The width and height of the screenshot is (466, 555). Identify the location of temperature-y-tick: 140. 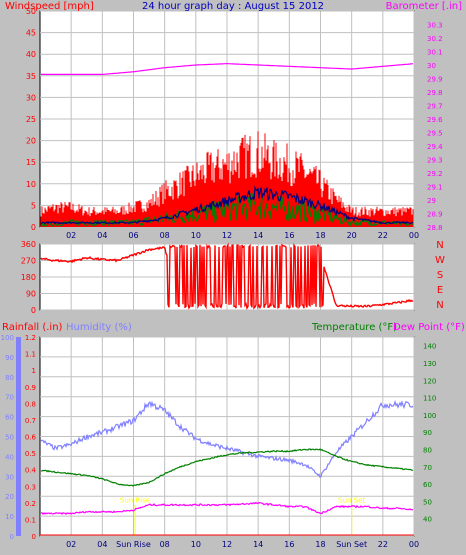
(429, 347).